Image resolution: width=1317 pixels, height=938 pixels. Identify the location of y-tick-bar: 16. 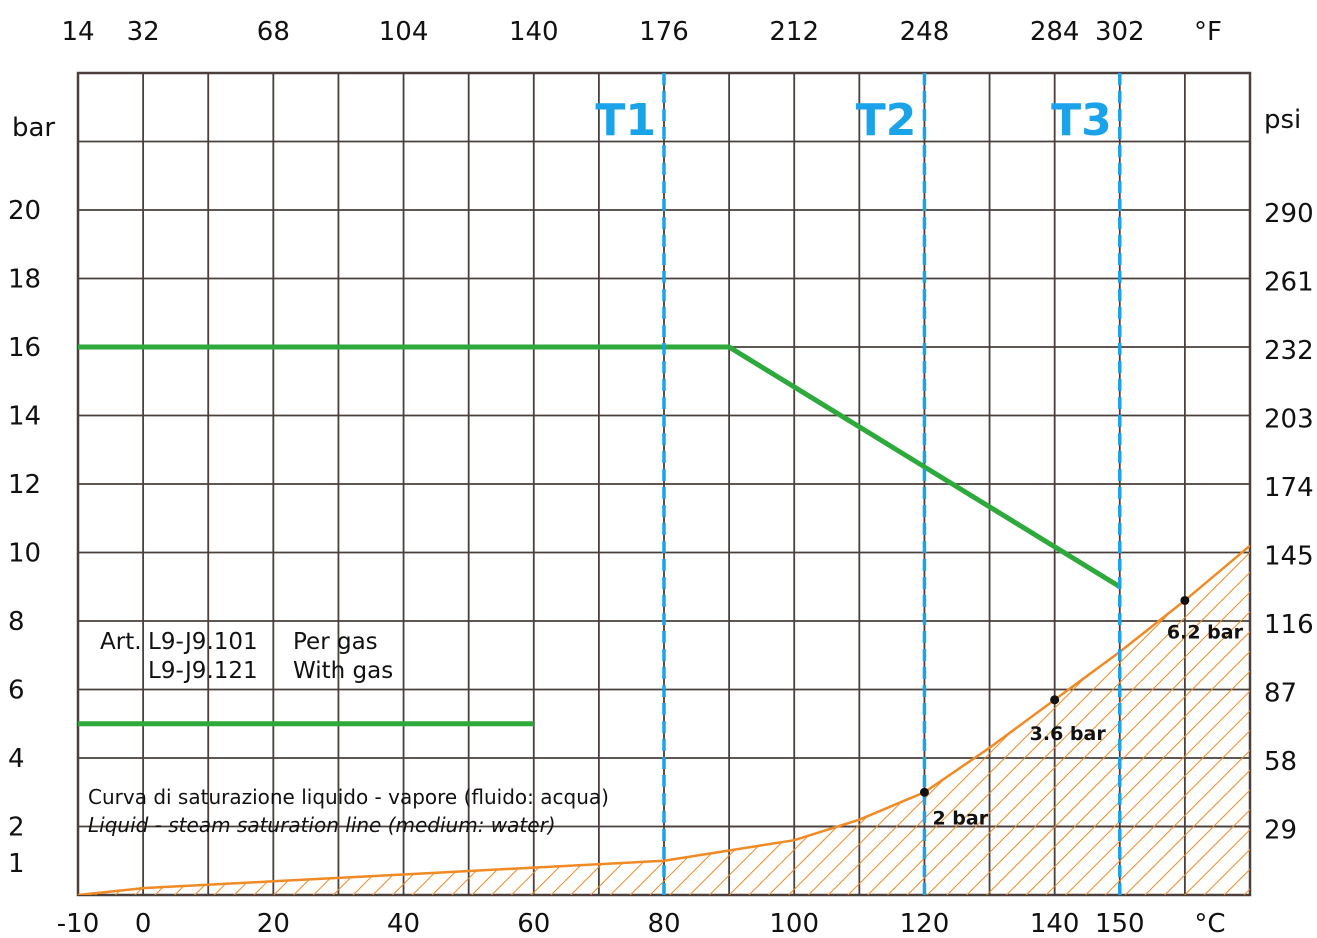
(24, 348).